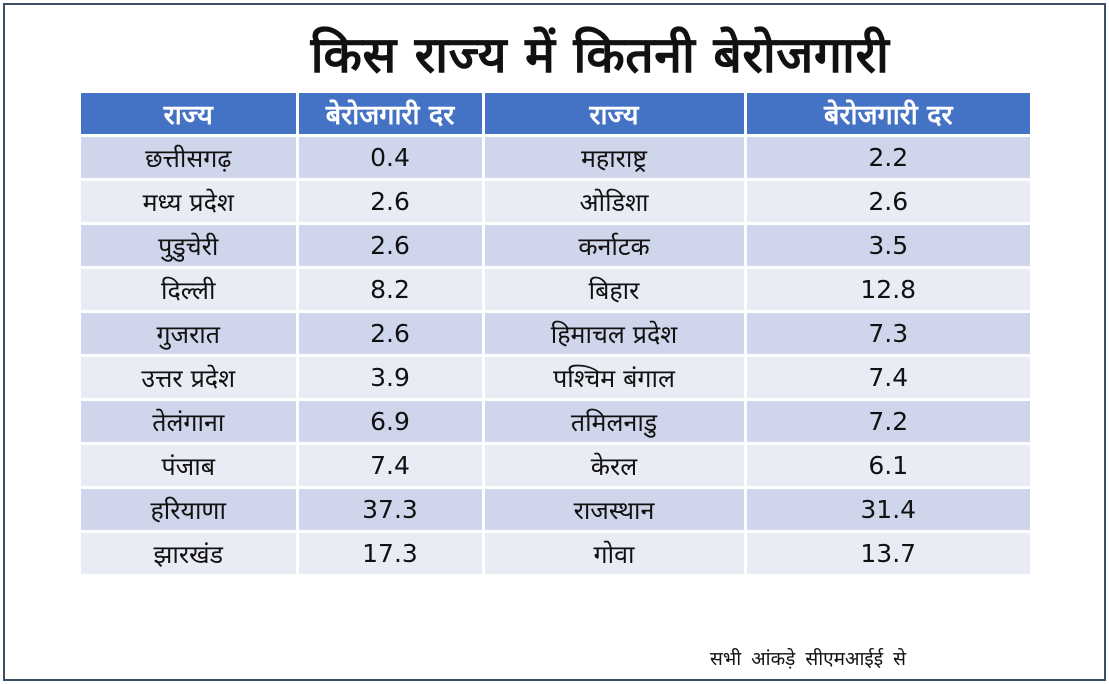 Image resolution: width=1109 pixels, height=684 pixels. What do you see at coordinates (615, 202) in the screenshot?
I see `cell-state: ओडिशा` at bounding box center [615, 202].